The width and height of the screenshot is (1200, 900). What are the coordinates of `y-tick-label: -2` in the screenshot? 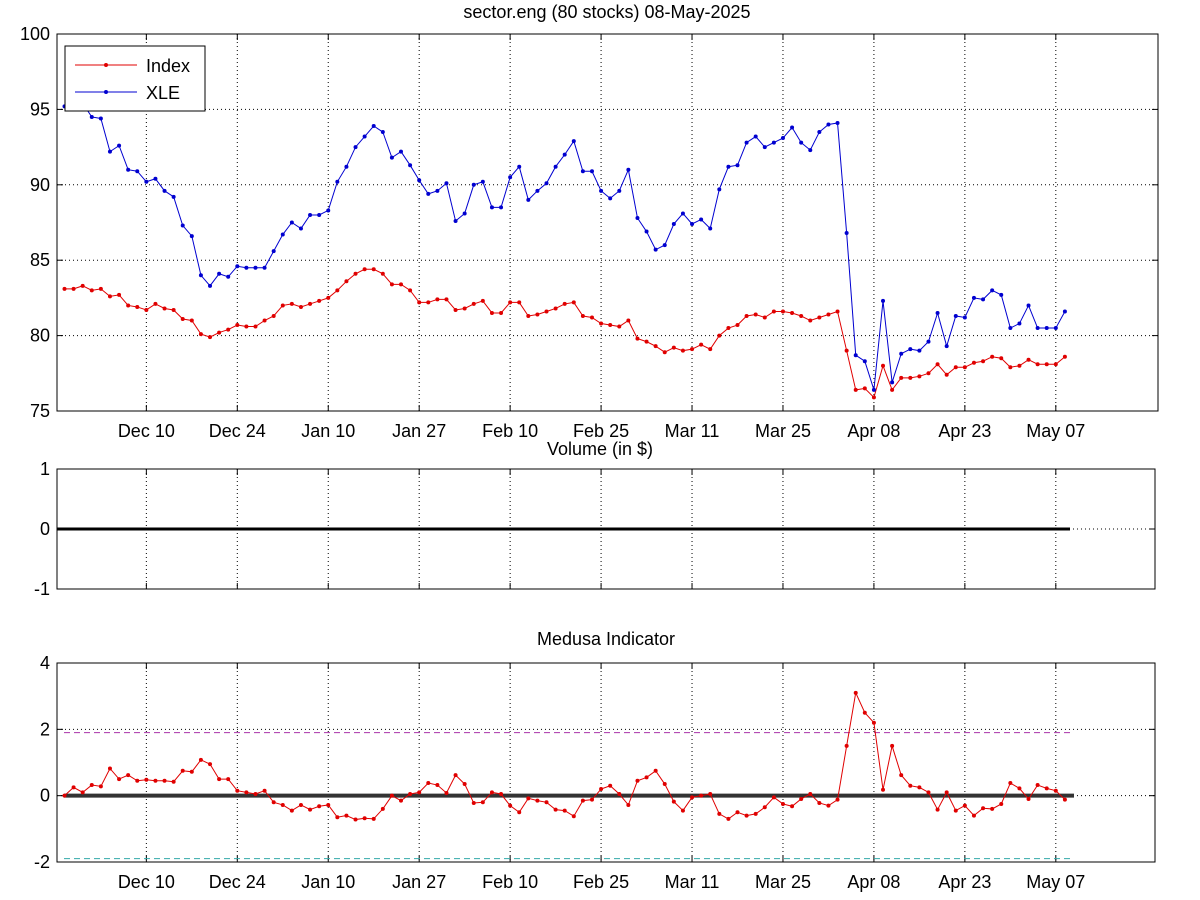 It's located at (42, 862).